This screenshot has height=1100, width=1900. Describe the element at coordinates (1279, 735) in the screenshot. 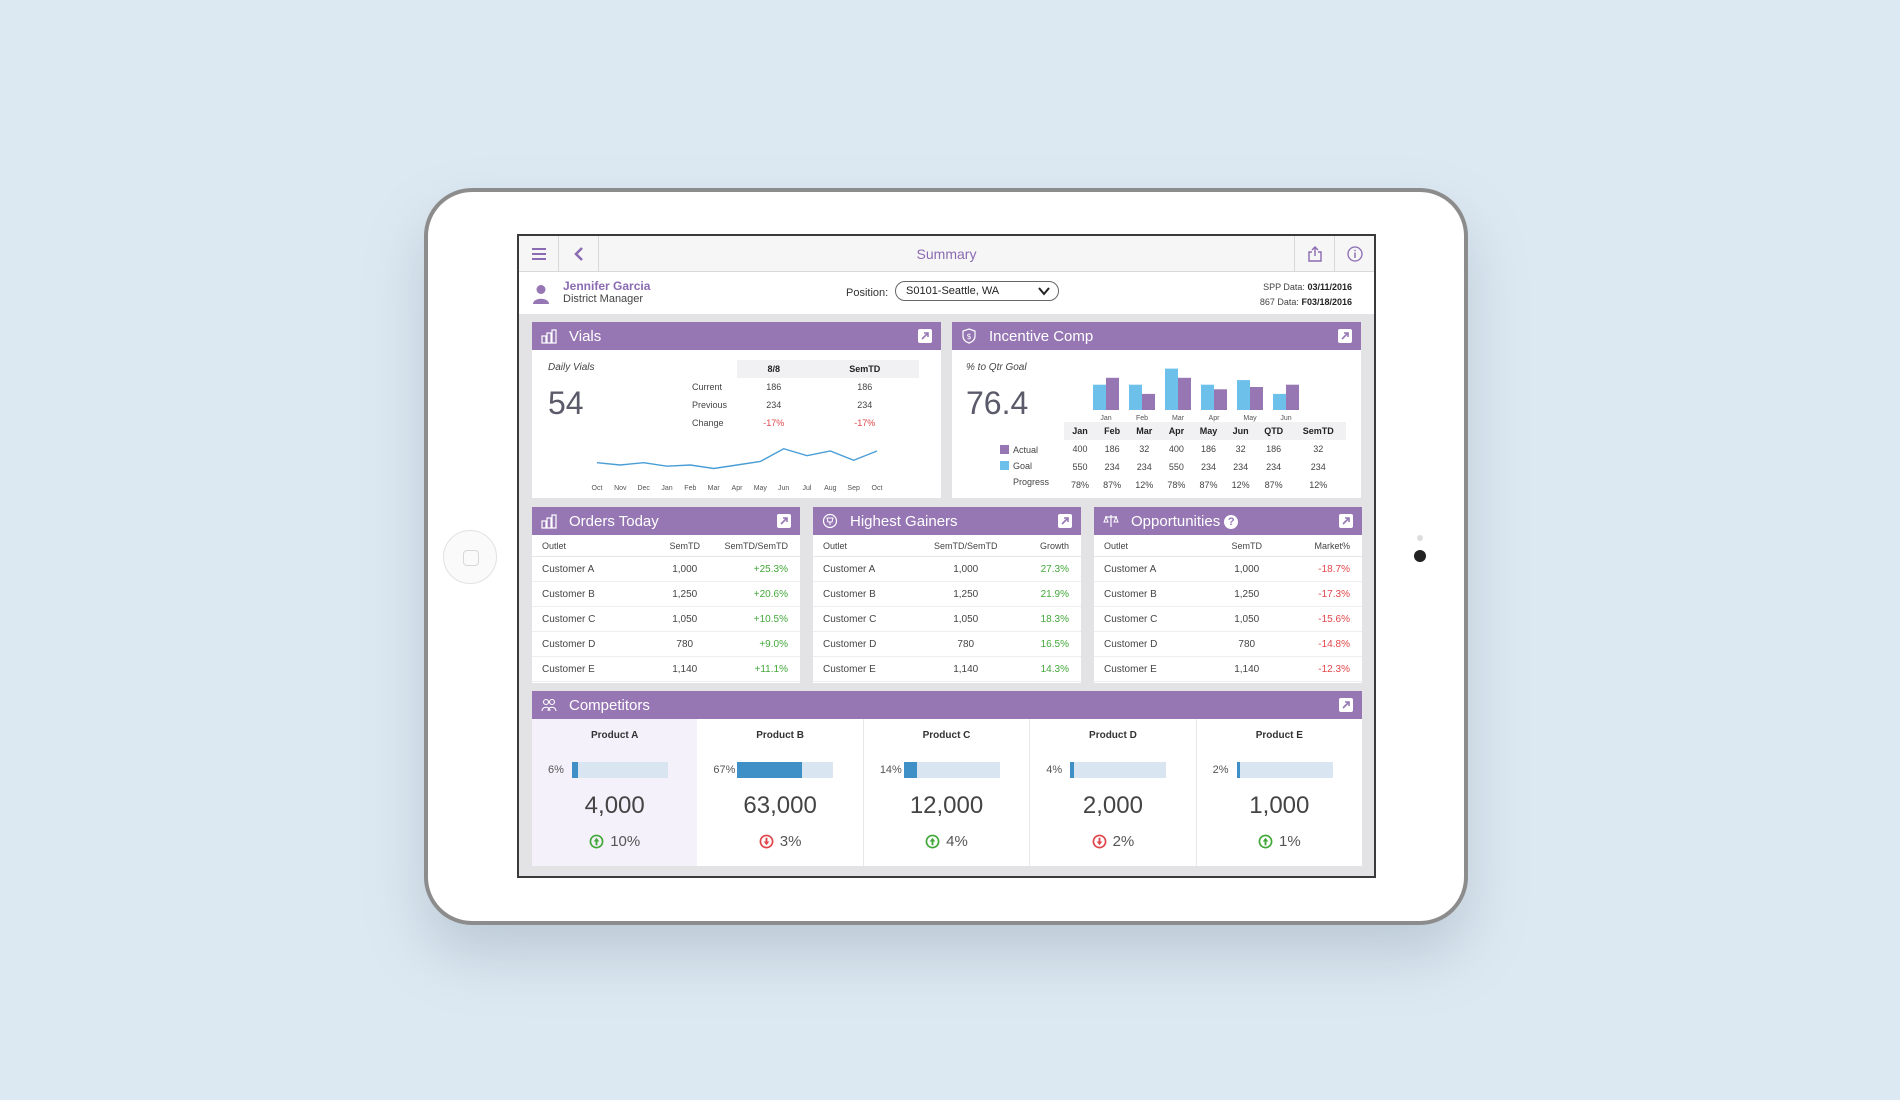

I see `product-name: Product E` at that location.